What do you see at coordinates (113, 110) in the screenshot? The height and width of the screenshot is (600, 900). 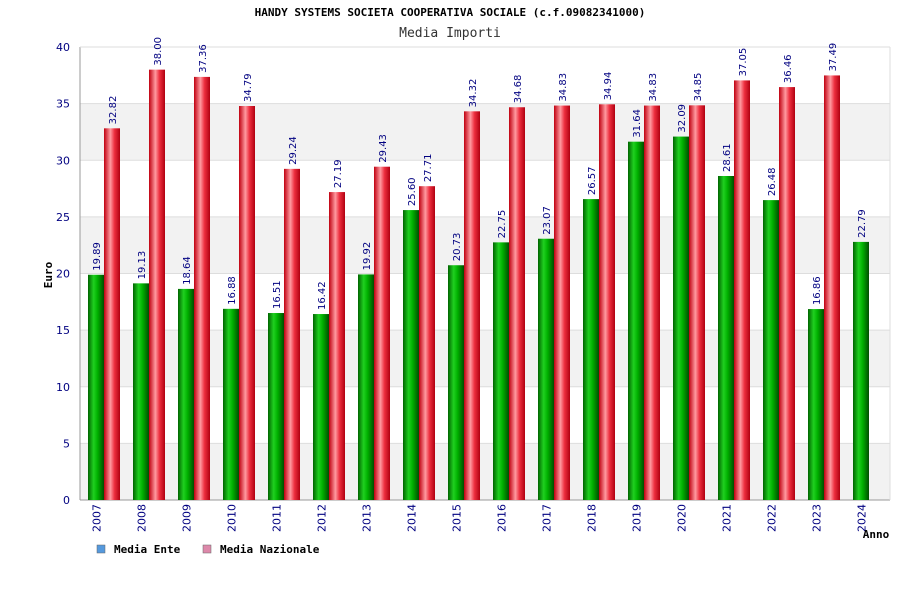 I see `data-label: 32.82` at bounding box center [113, 110].